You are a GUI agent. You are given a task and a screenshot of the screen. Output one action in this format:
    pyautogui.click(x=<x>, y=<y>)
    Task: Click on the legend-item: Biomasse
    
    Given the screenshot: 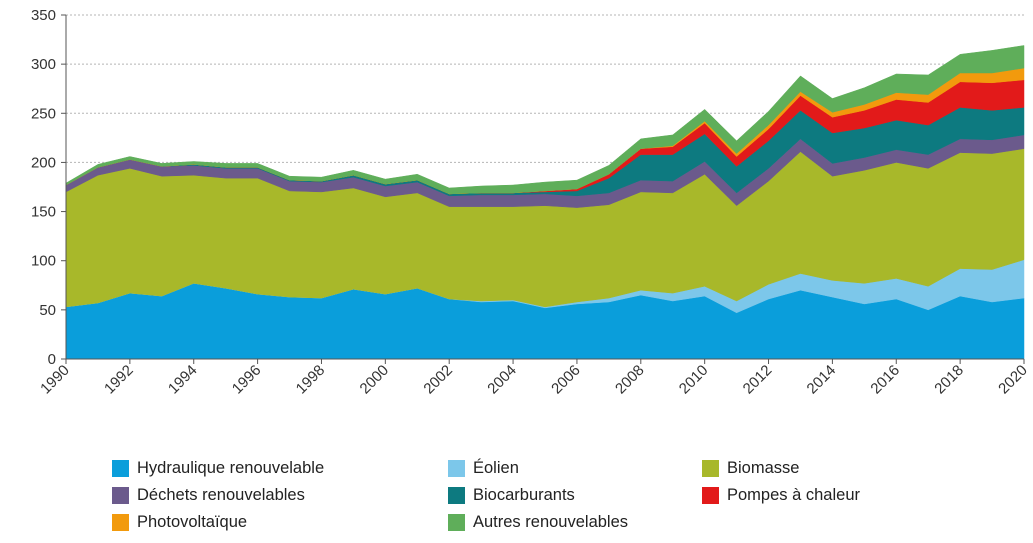 What is the action you would take?
    pyautogui.click(x=822, y=468)
    